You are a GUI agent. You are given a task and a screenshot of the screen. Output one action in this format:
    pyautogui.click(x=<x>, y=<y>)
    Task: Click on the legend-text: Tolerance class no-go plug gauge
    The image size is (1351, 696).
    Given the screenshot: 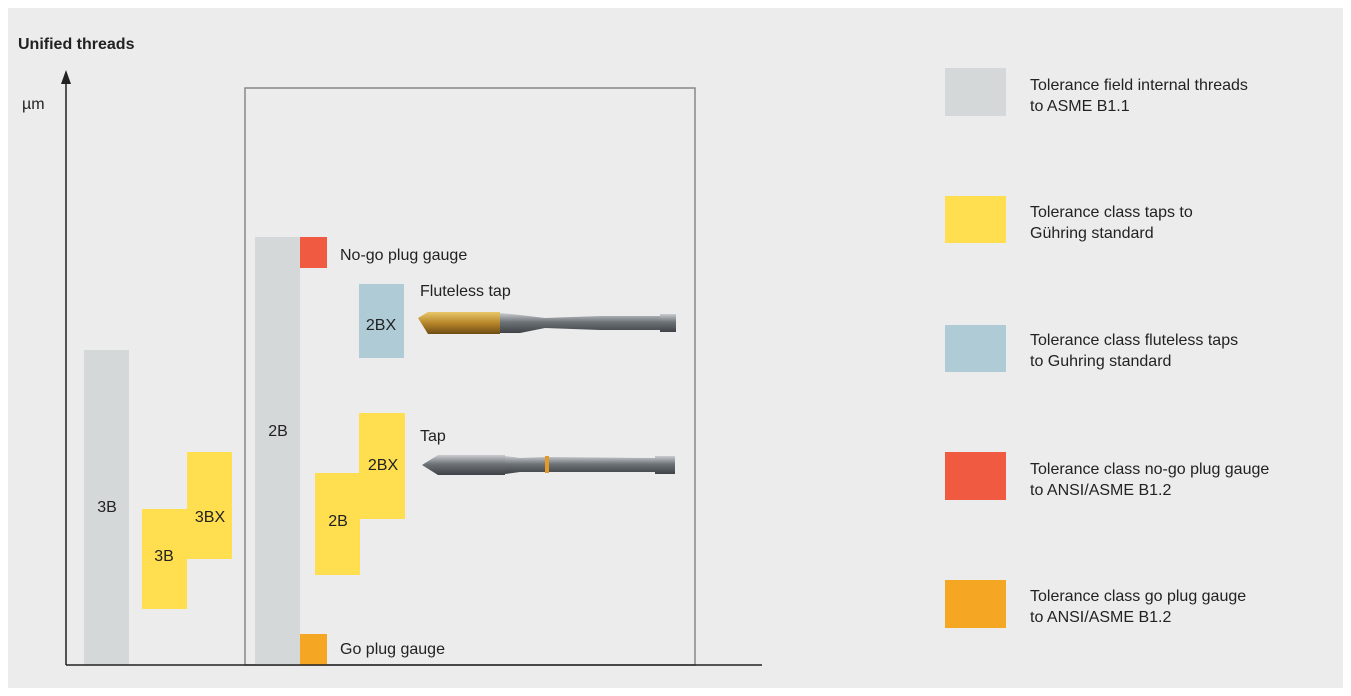 What is the action you would take?
    pyautogui.click(x=1149, y=469)
    